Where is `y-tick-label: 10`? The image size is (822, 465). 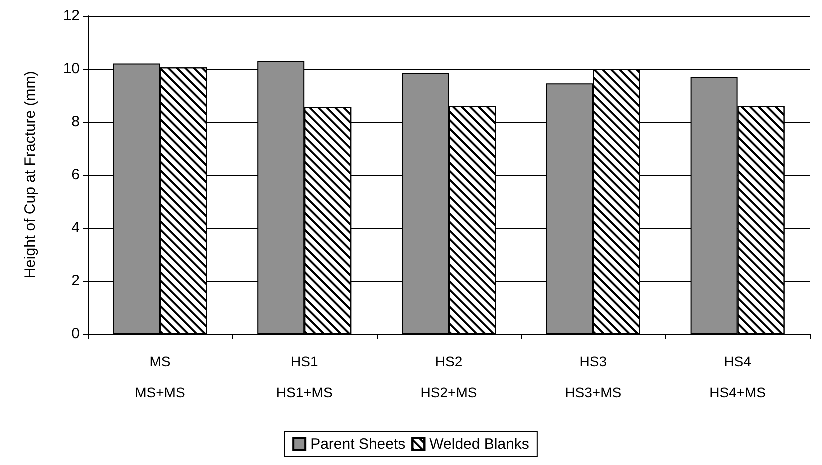
y-tick-label: 10 is located at coordinates (71, 69).